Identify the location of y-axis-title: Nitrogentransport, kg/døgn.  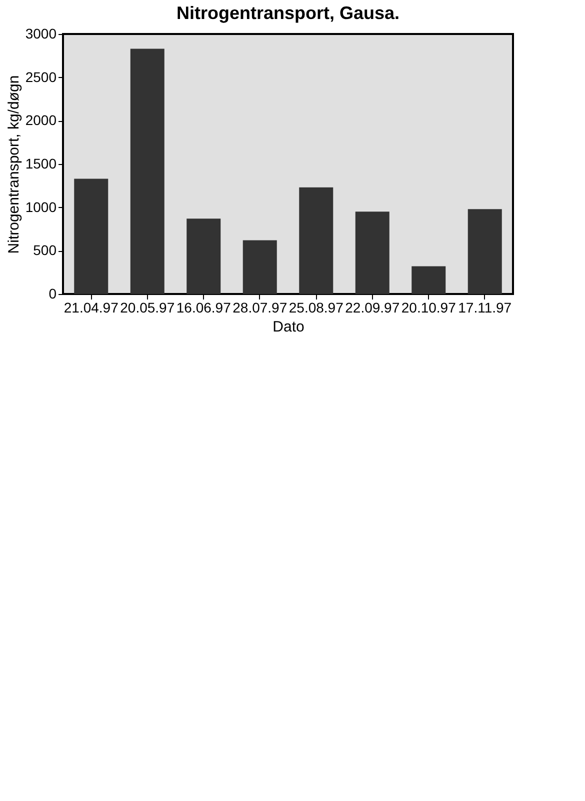
(13, 164).